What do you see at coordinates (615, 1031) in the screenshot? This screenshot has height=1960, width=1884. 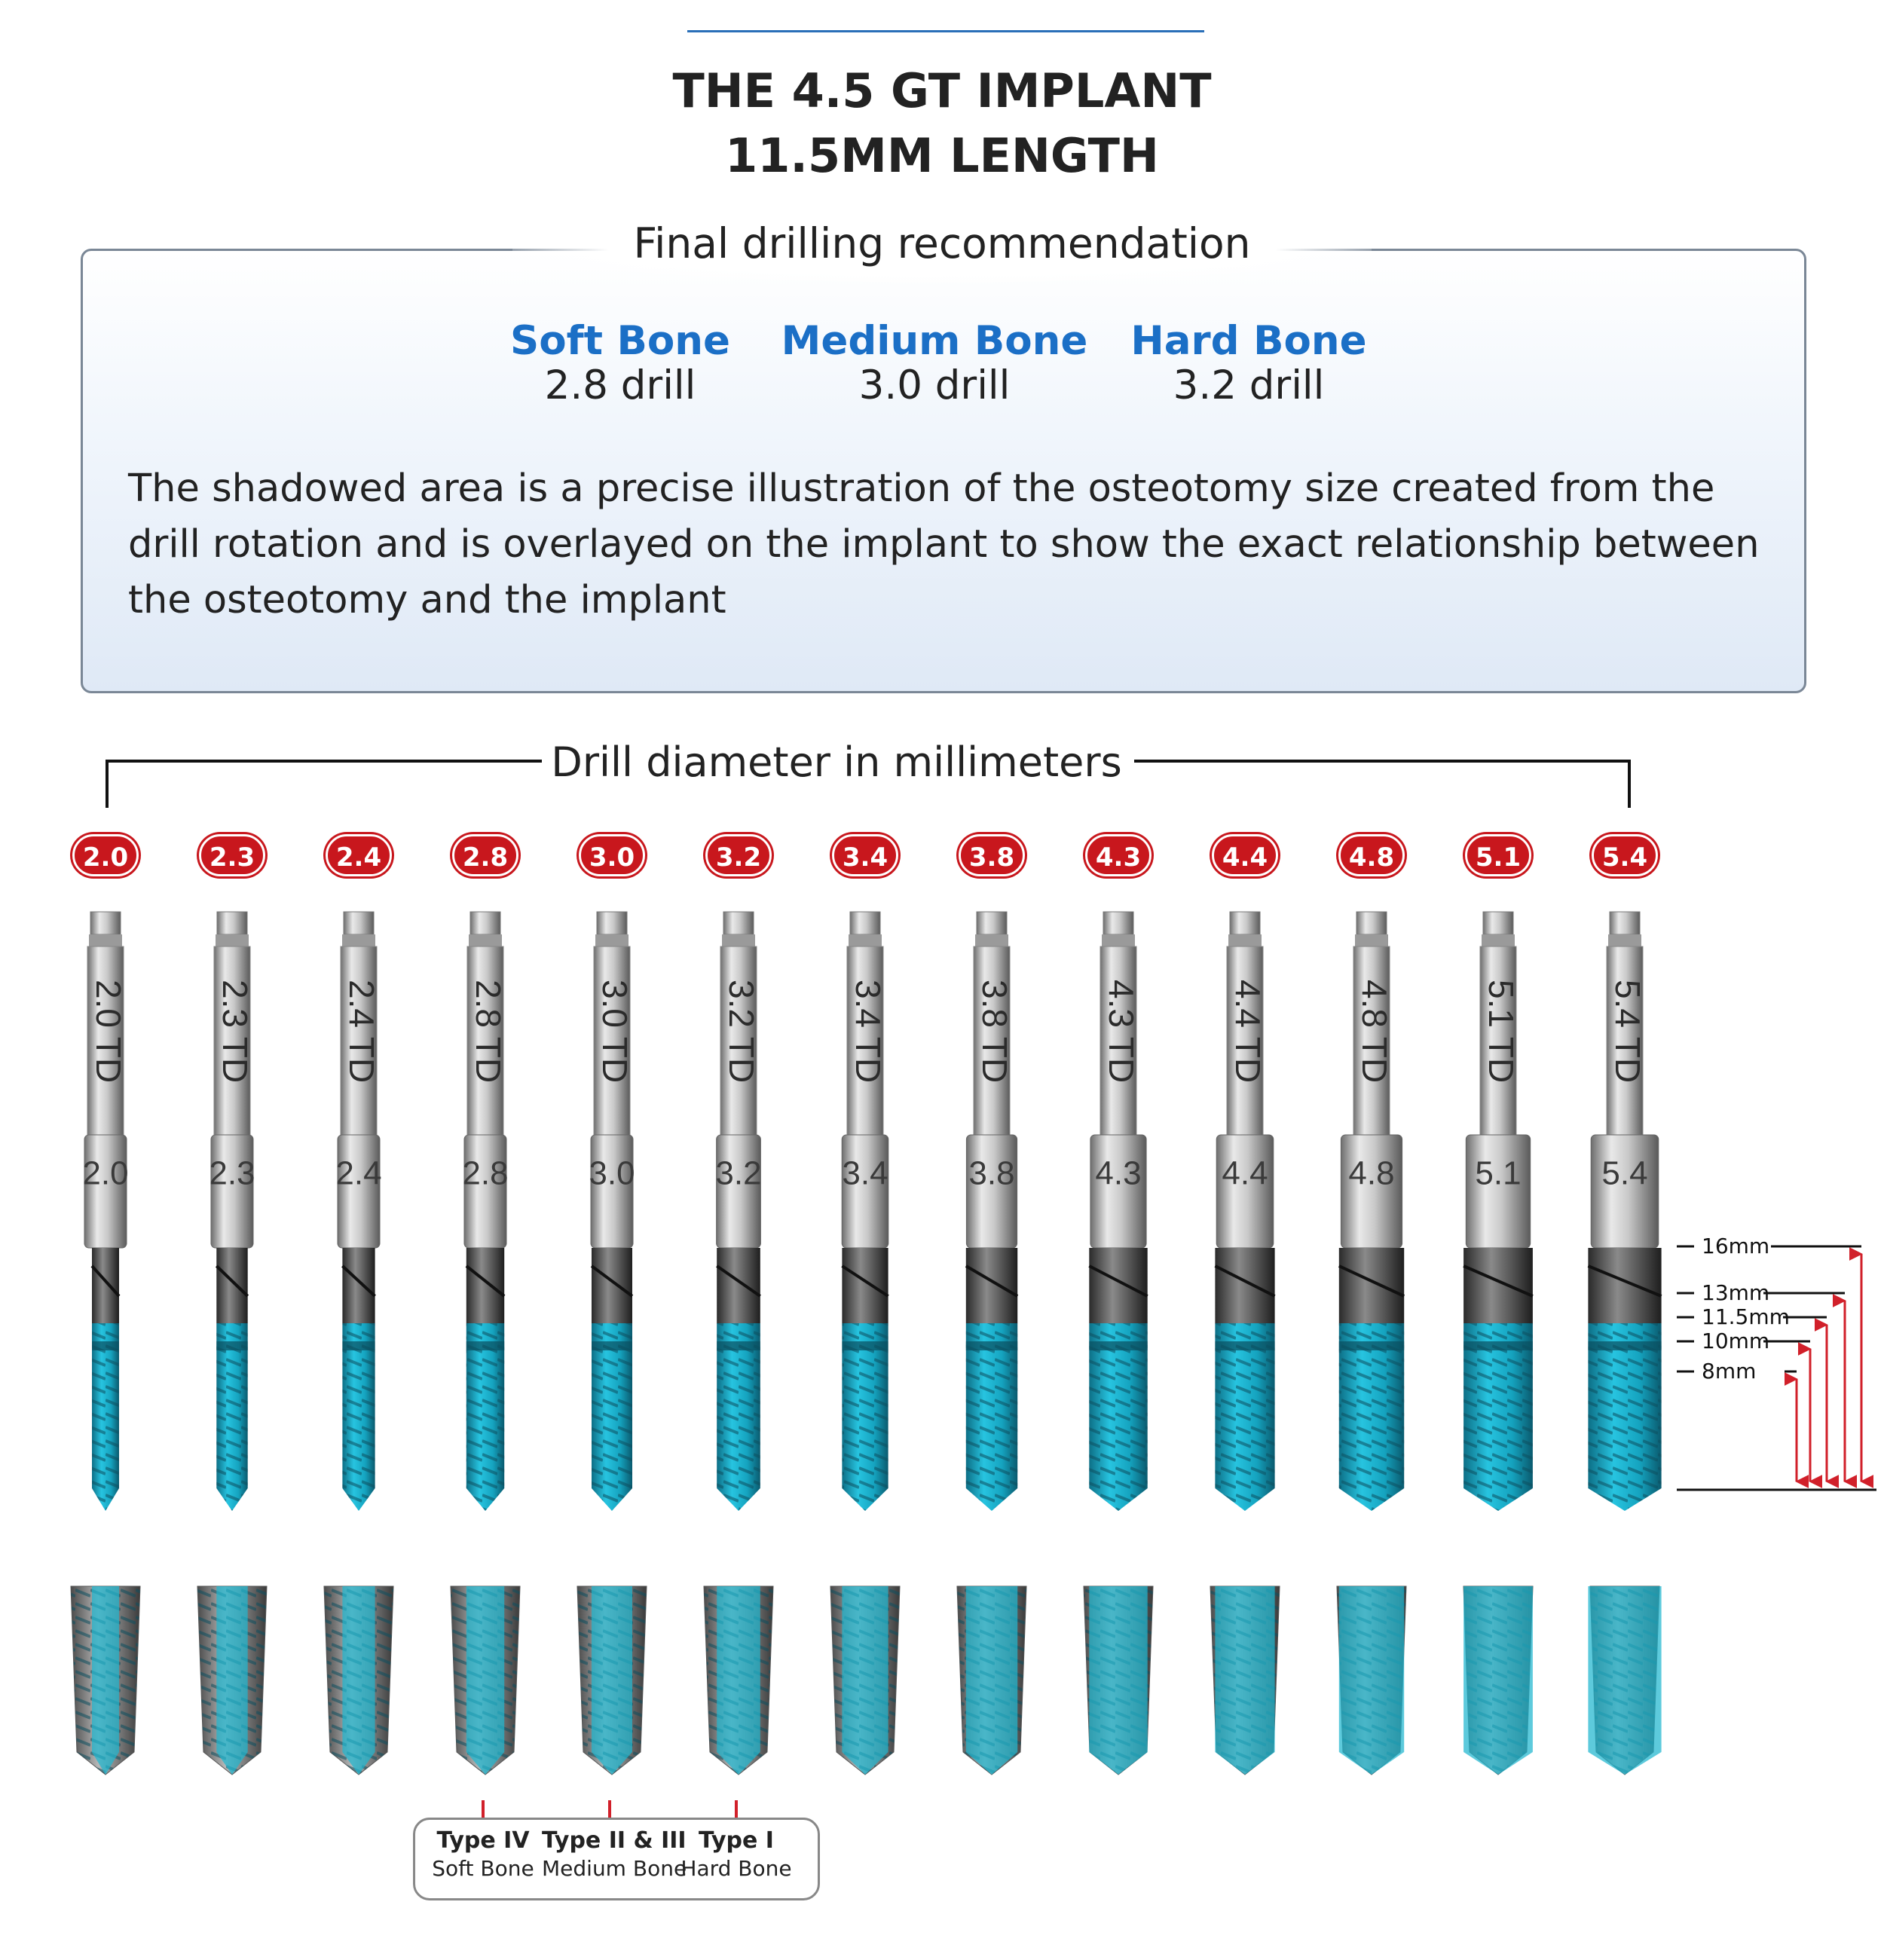 I see `drill-shank-label: 3.0 TD` at bounding box center [615, 1031].